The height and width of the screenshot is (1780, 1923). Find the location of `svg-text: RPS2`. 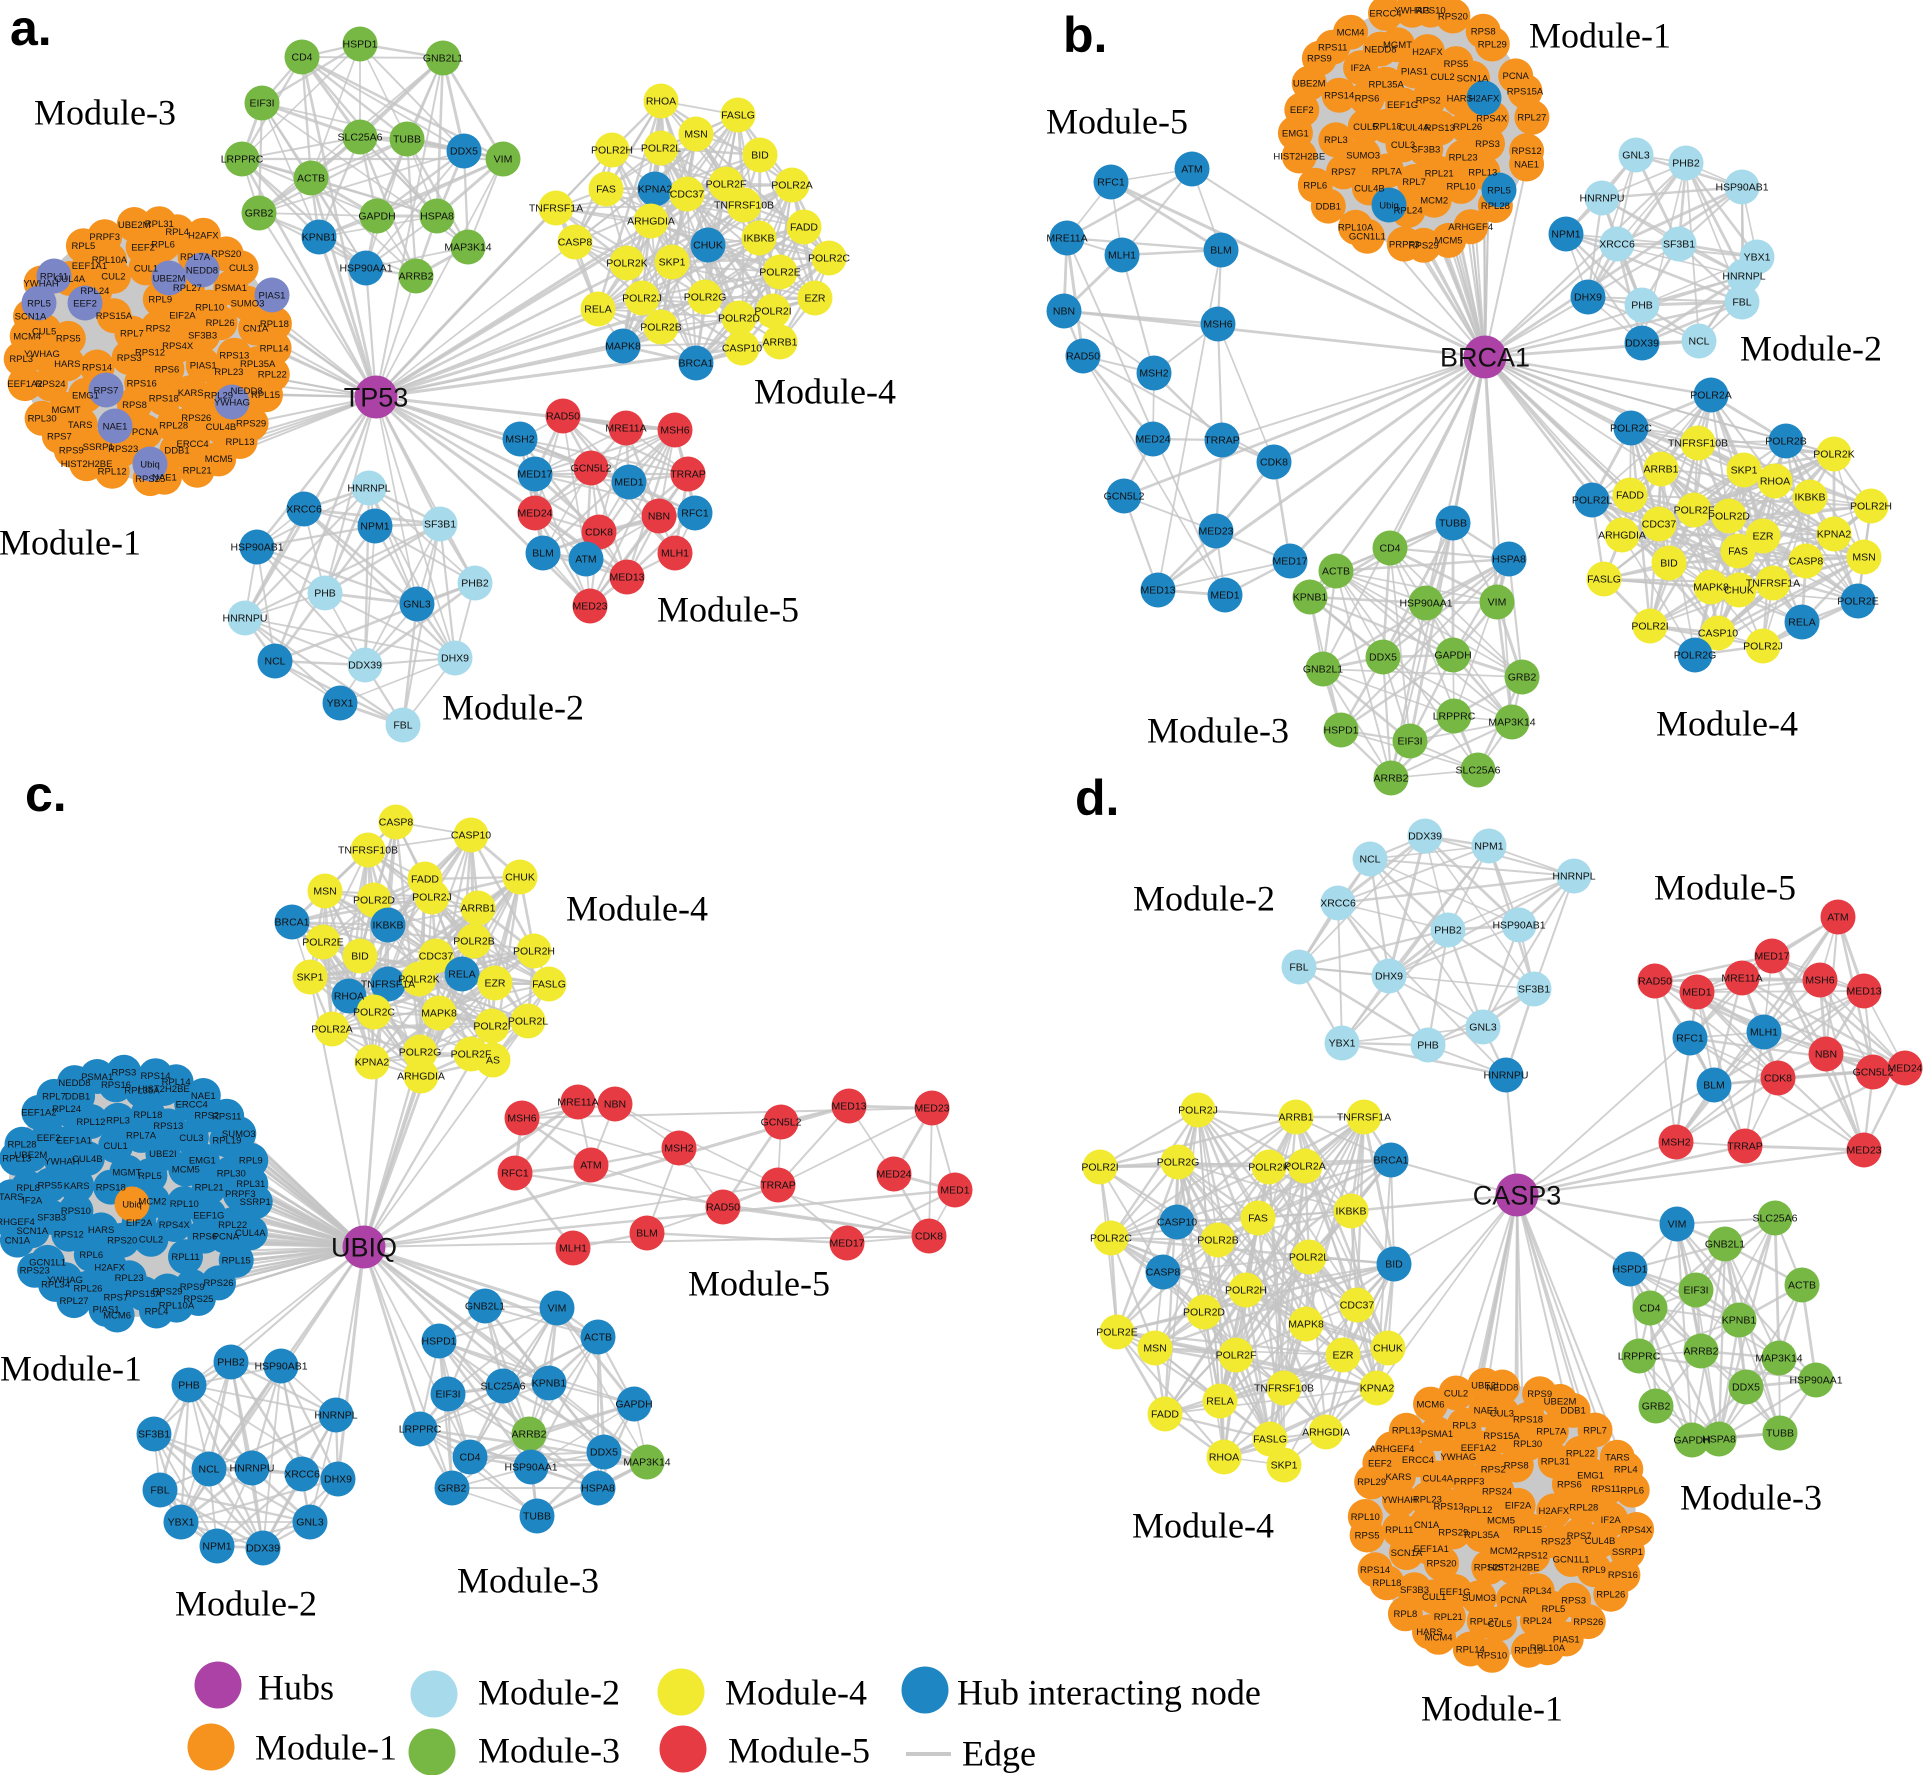

svg-text: RPS2 is located at coordinates (158, 328).